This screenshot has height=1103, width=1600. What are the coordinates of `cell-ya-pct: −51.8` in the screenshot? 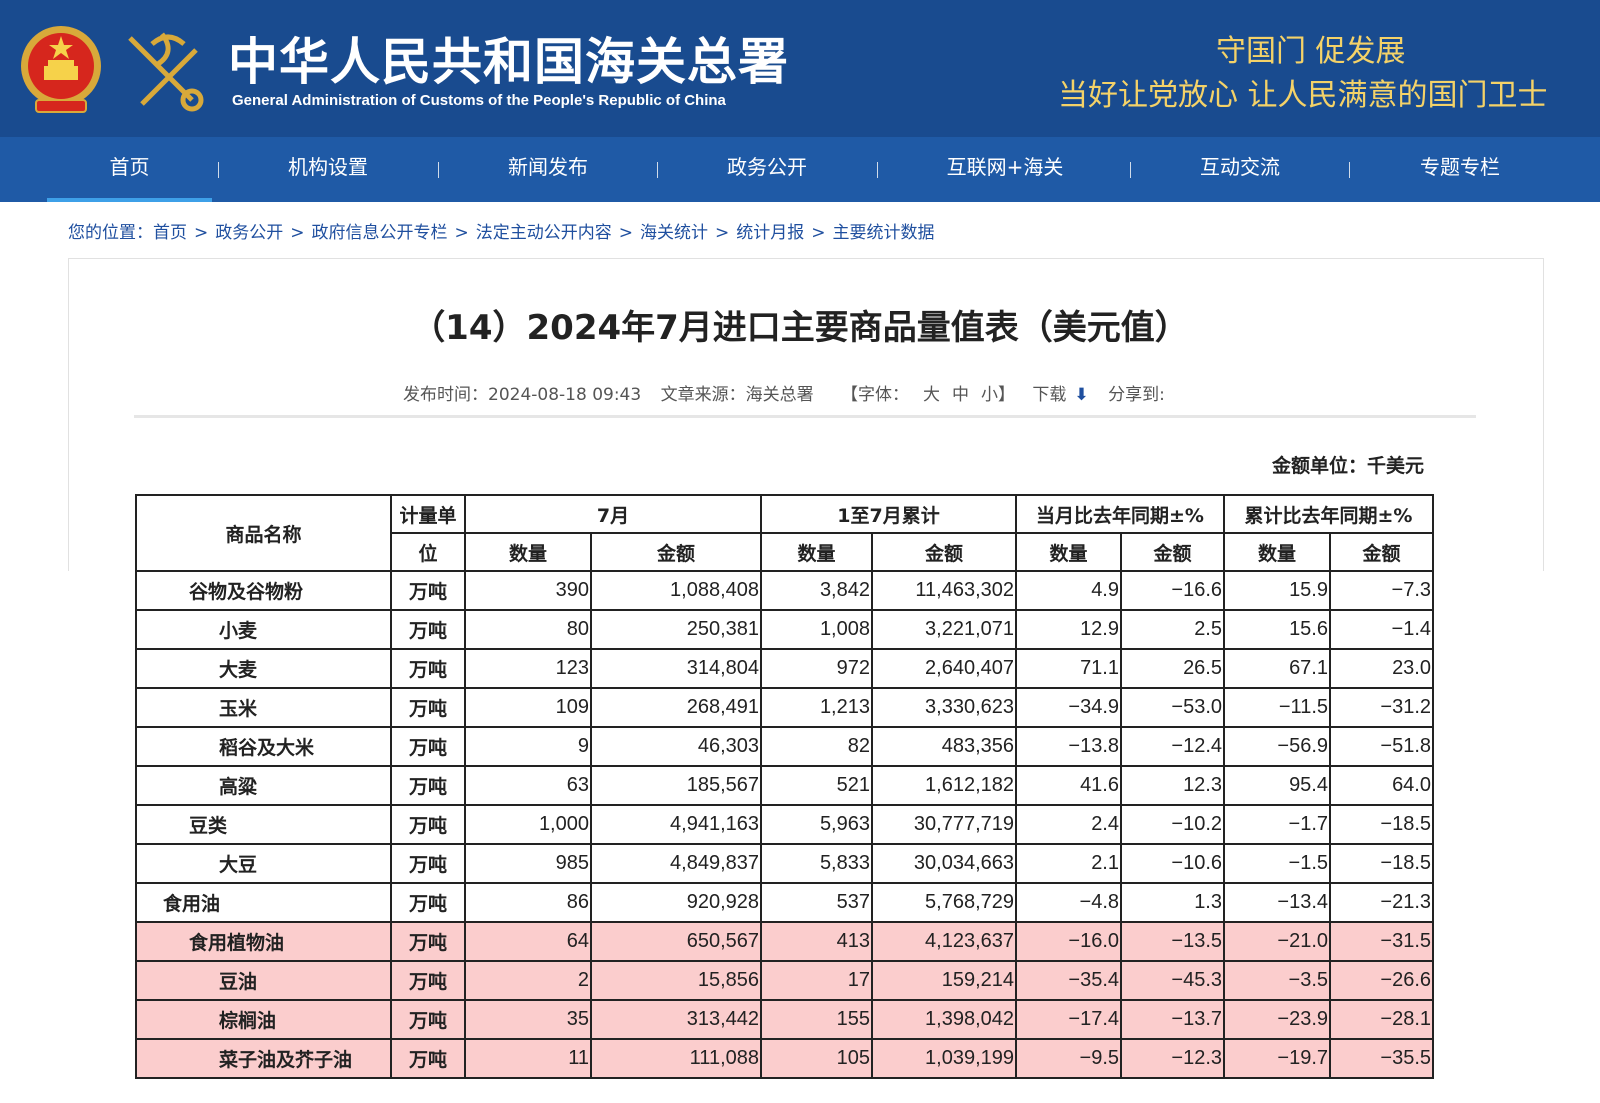 It's located at (1381, 746).